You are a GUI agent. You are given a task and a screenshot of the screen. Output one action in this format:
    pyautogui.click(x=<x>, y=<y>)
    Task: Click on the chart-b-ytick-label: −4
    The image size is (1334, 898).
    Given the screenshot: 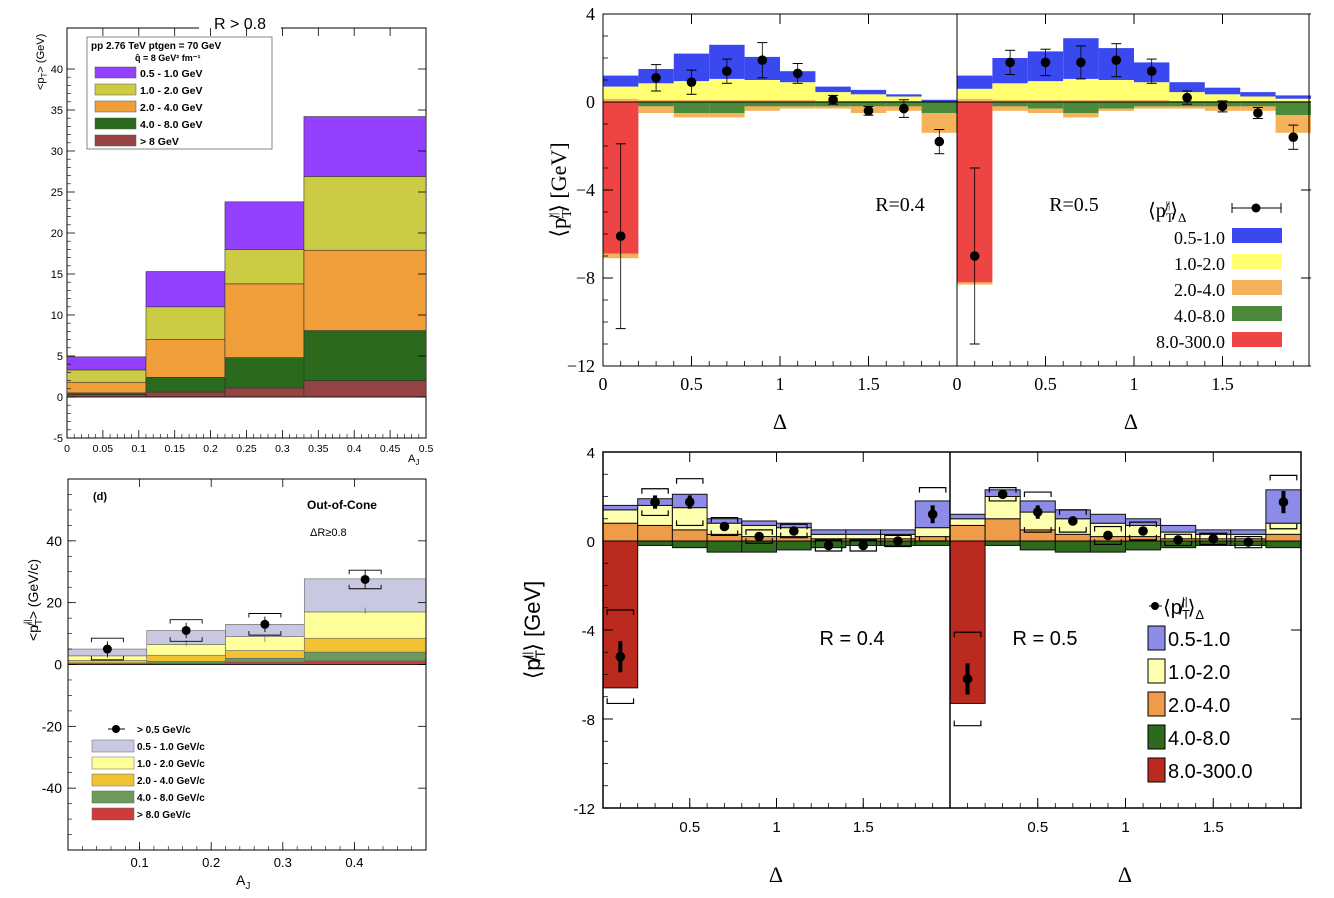 What is the action you would take?
    pyautogui.click(x=585, y=190)
    